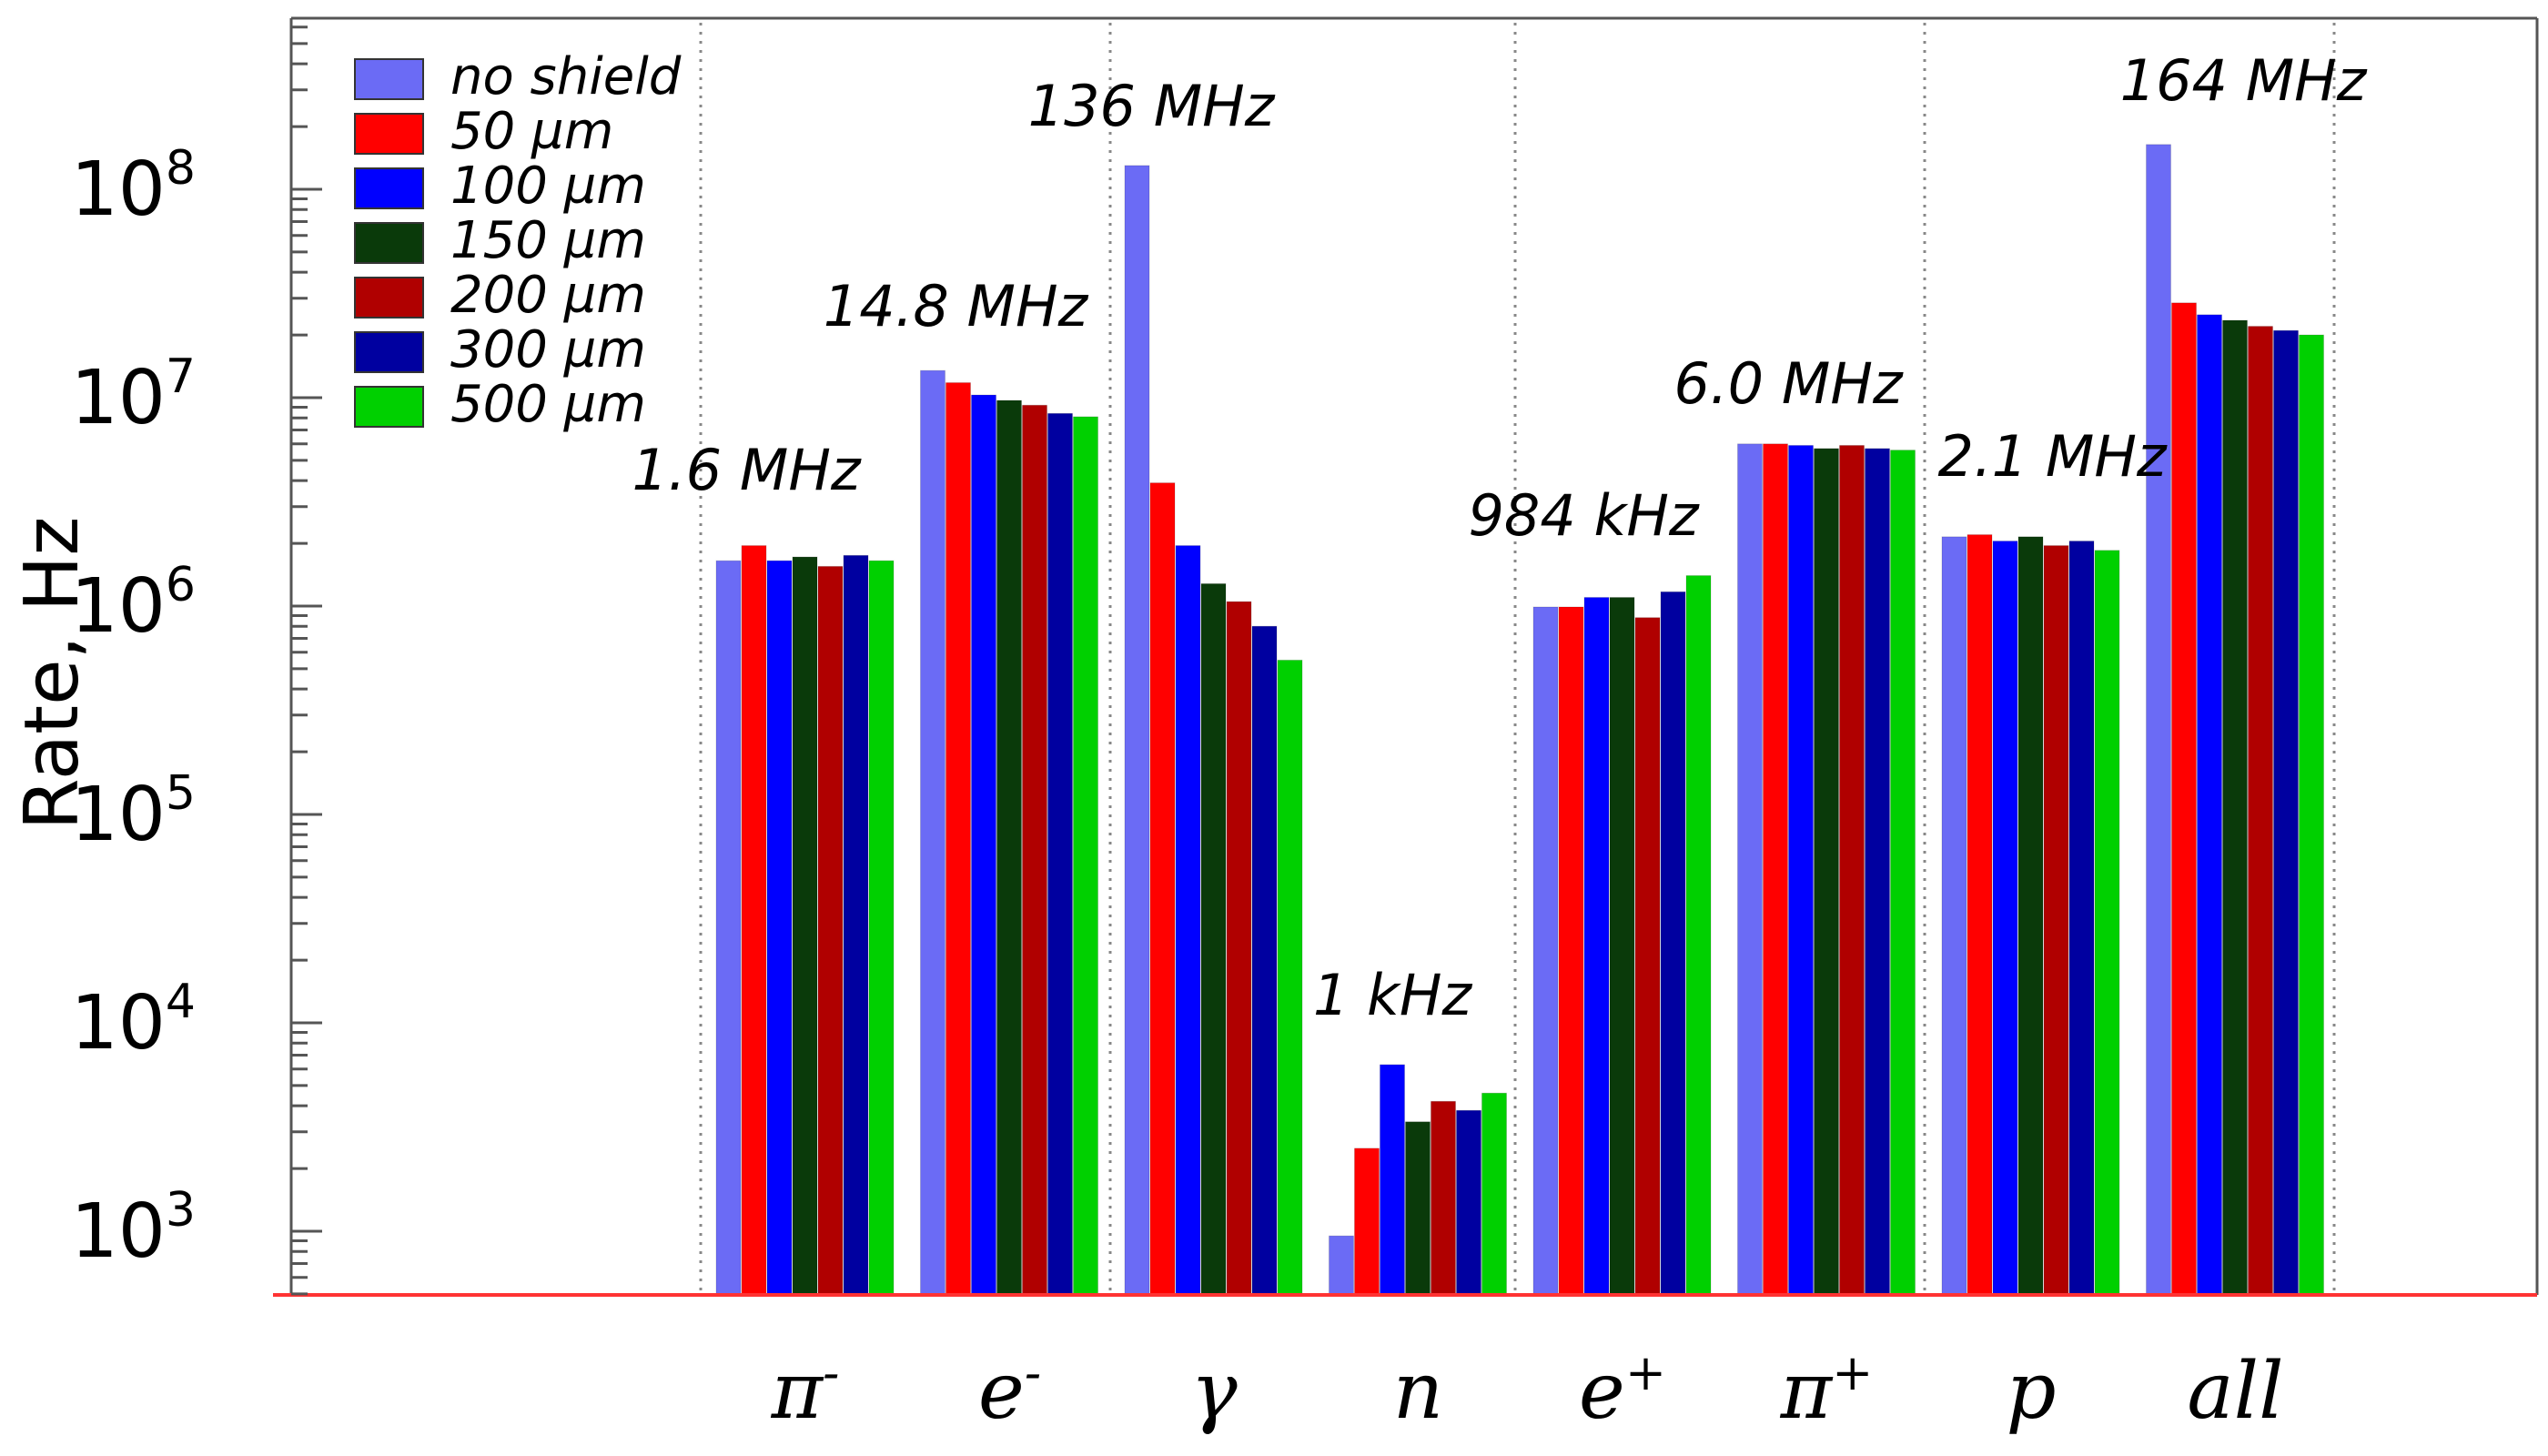 This screenshot has height=1456, width=2548. I want to click on y-tick-label-exp-0: 3, so click(181, 1211).